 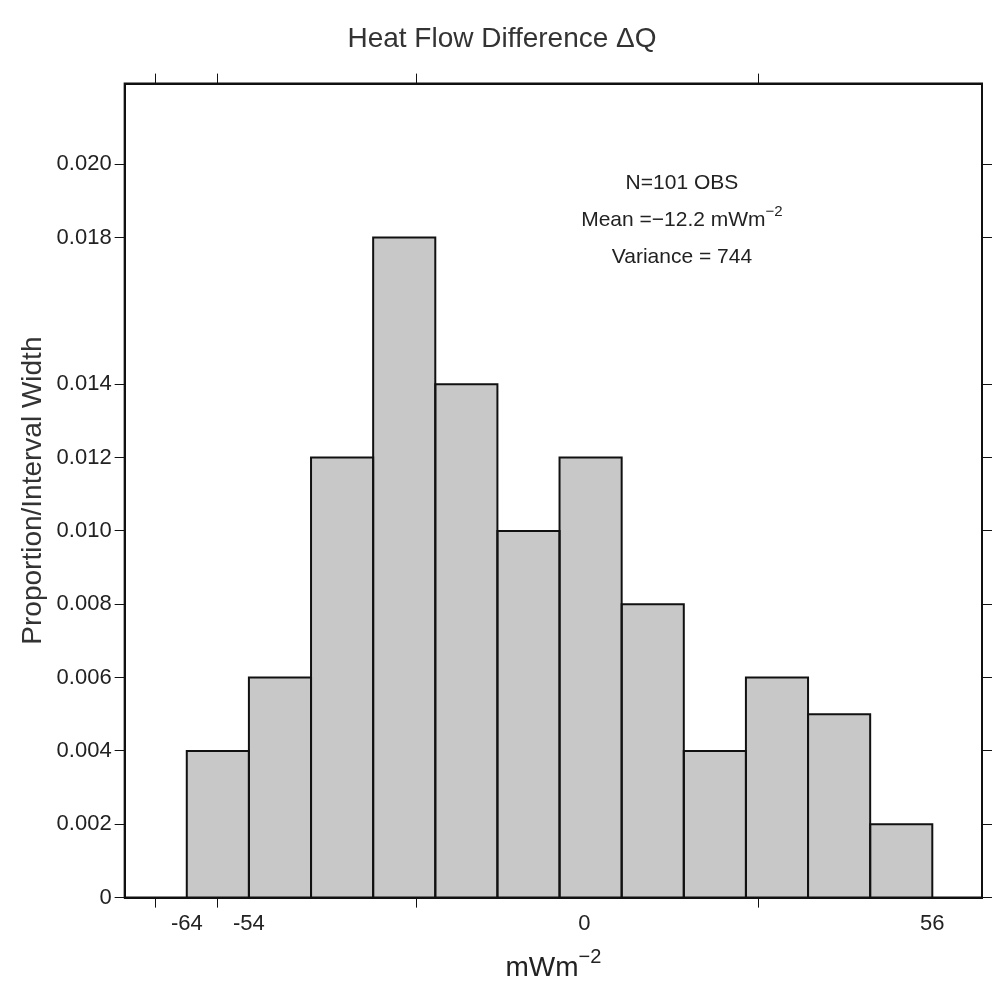 I want to click on y-tick-label: 0.008, so click(x=84, y=603).